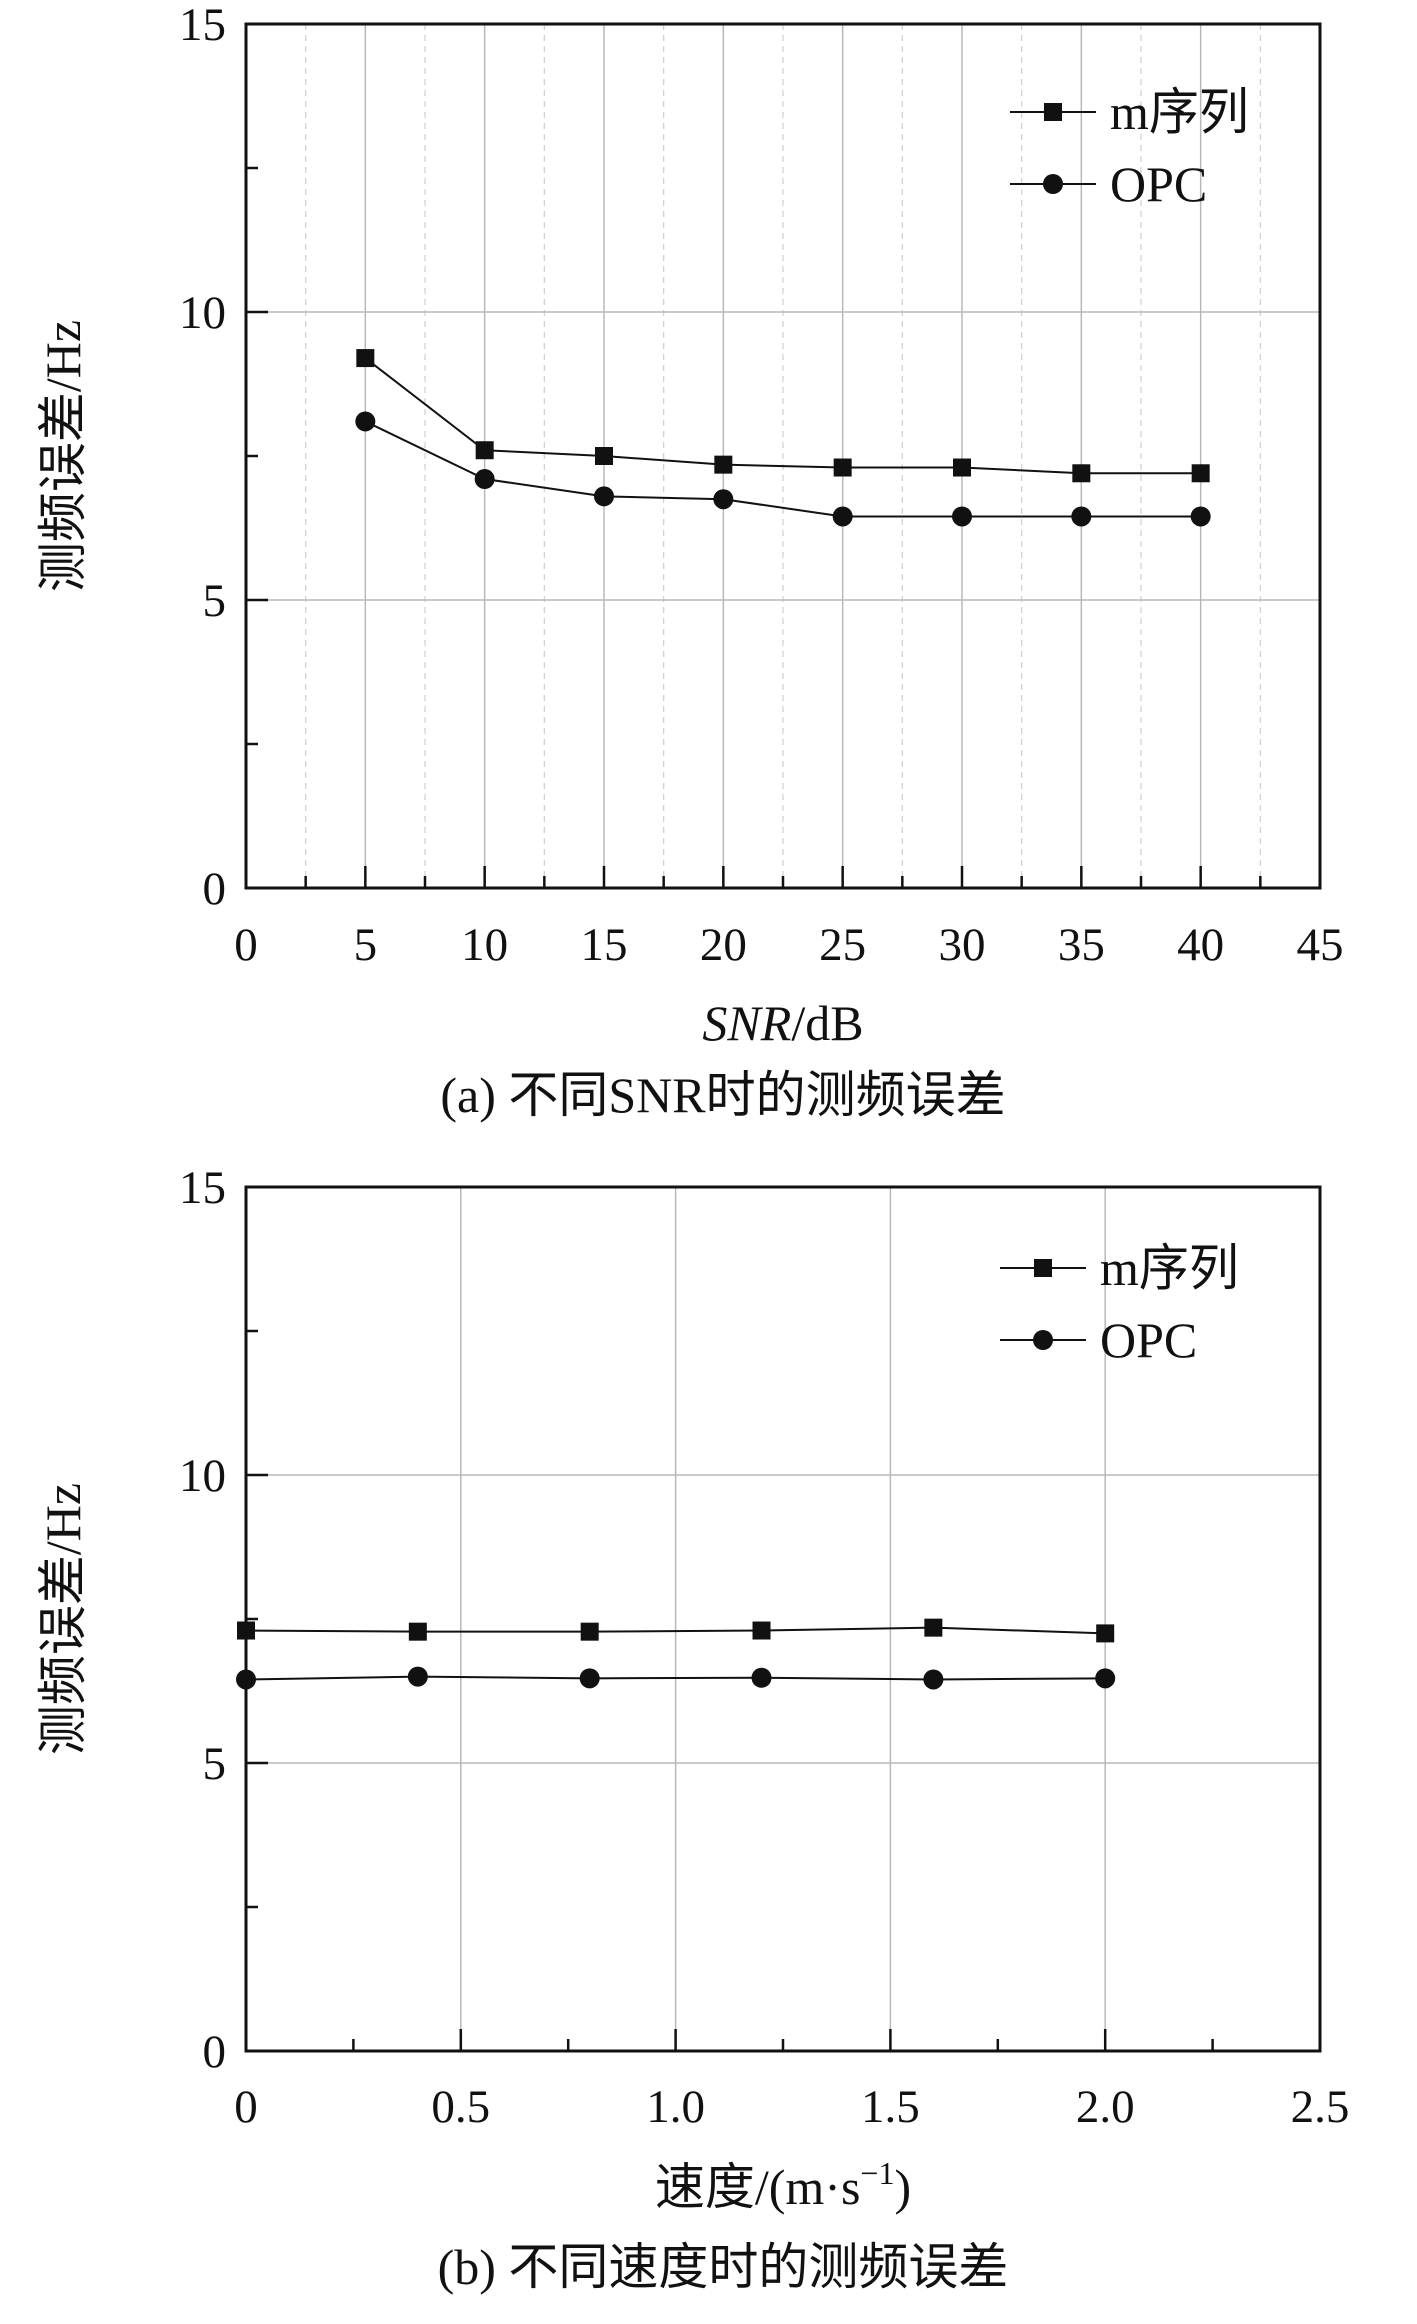 This screenshot has width=1417, height=2324. I want to click on chart-a-x-tick-label: 10, so click(484, 945).